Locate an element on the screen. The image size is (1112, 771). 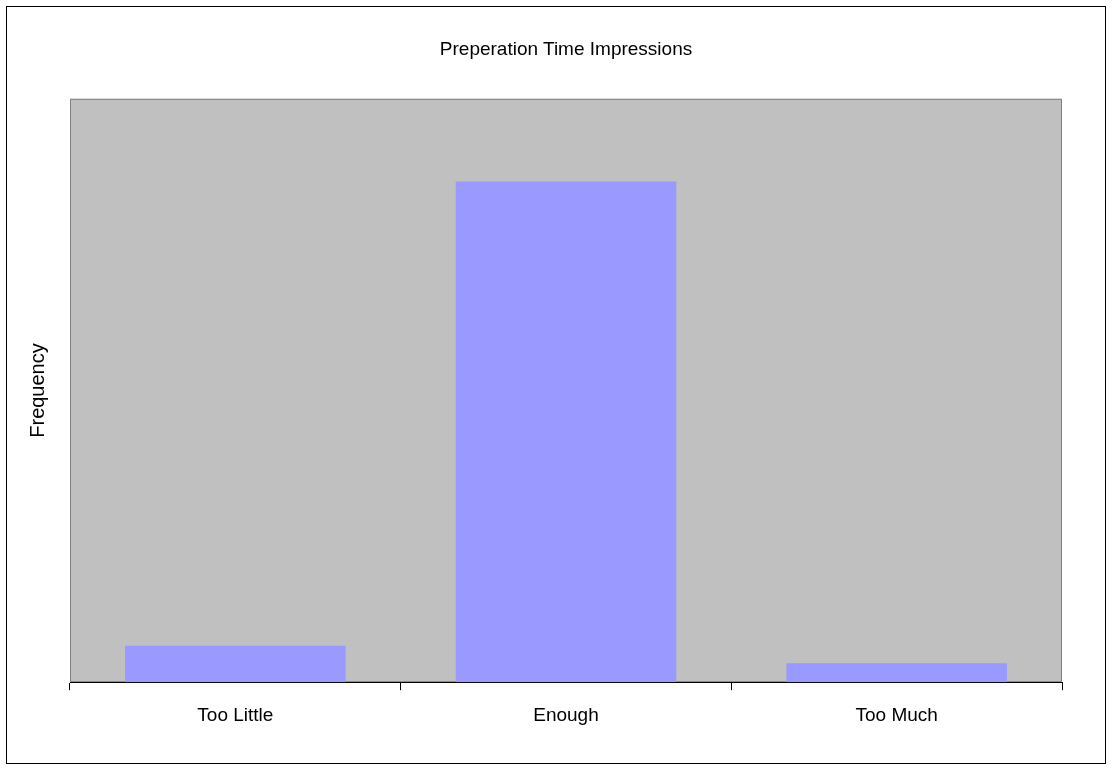
x-tick-label: Too Little is located at coordinates (235, 714).